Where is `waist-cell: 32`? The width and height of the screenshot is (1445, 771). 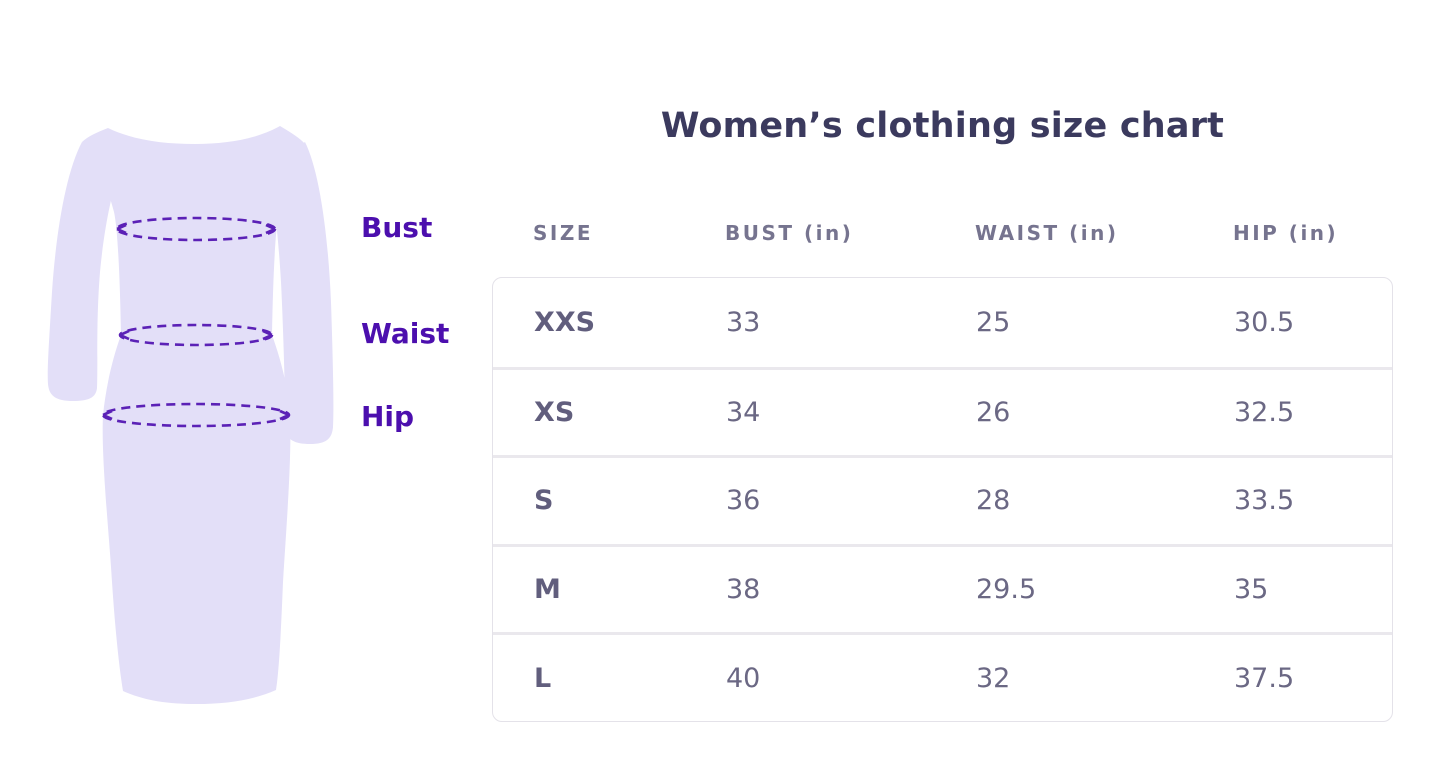
waist-cell: 32 is located at coordinates (993, 678).